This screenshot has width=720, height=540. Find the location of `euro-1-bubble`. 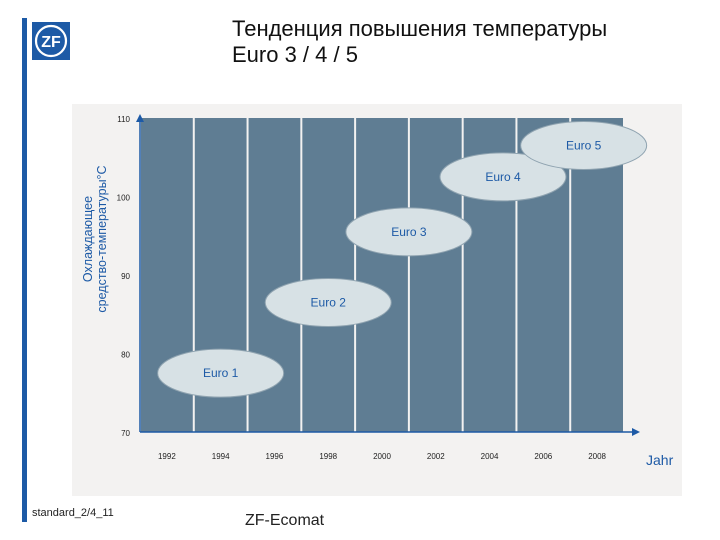

euro-1-bubble is located at coordinates (221, 373).